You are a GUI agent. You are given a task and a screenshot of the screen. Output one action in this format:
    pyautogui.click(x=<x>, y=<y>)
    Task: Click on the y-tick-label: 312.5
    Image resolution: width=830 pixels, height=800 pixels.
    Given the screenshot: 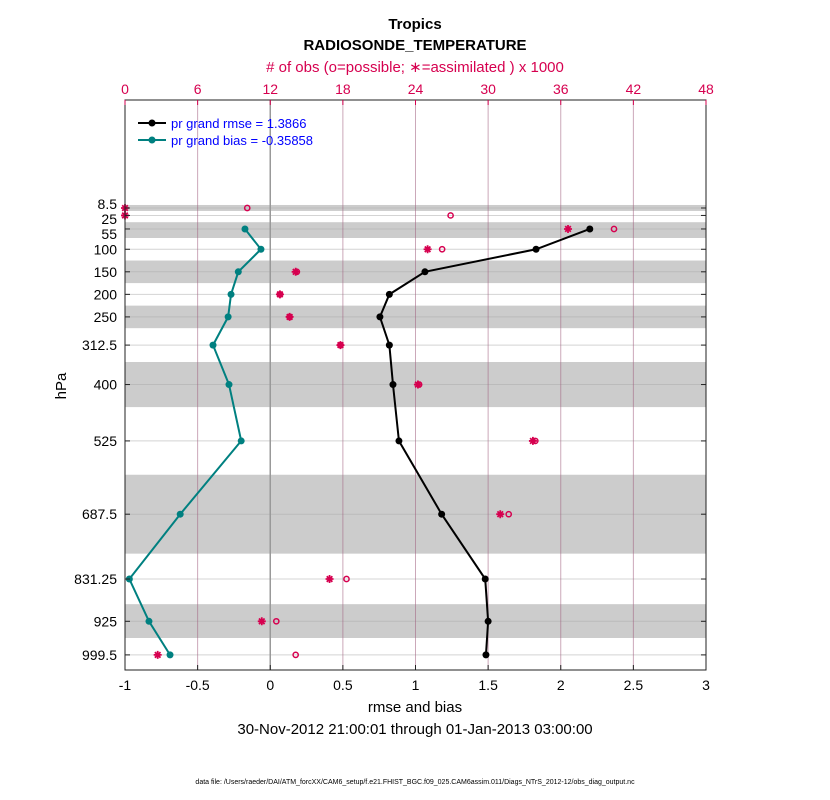 What is the action you would take?
    pyautogui.click(x=99, y=345)
    